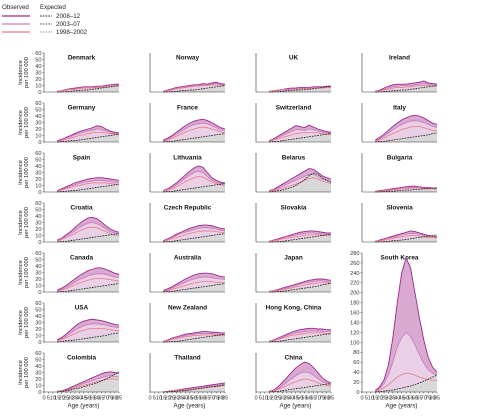 The width and height of the screenshot is (485, 420). What do you see at coordinates (269, 399) in the screenshot?
I see `x-tick-label: 15` at bounding box center [269, 399].